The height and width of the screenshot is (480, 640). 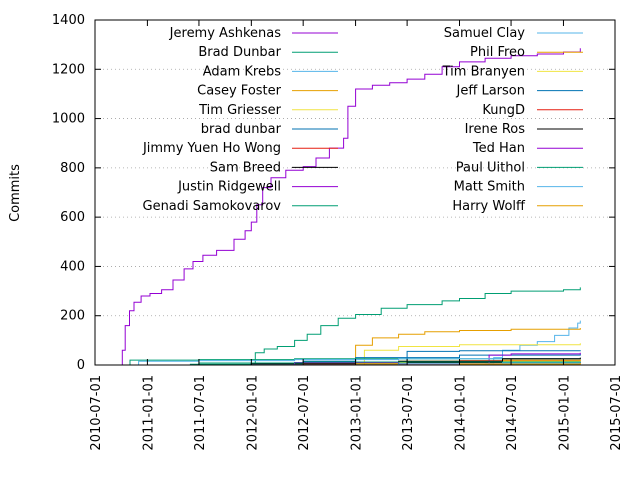 I want to click on legend-label-genadi-samokovarov: Genadi Samokovarov, so click(x=212, y=206).